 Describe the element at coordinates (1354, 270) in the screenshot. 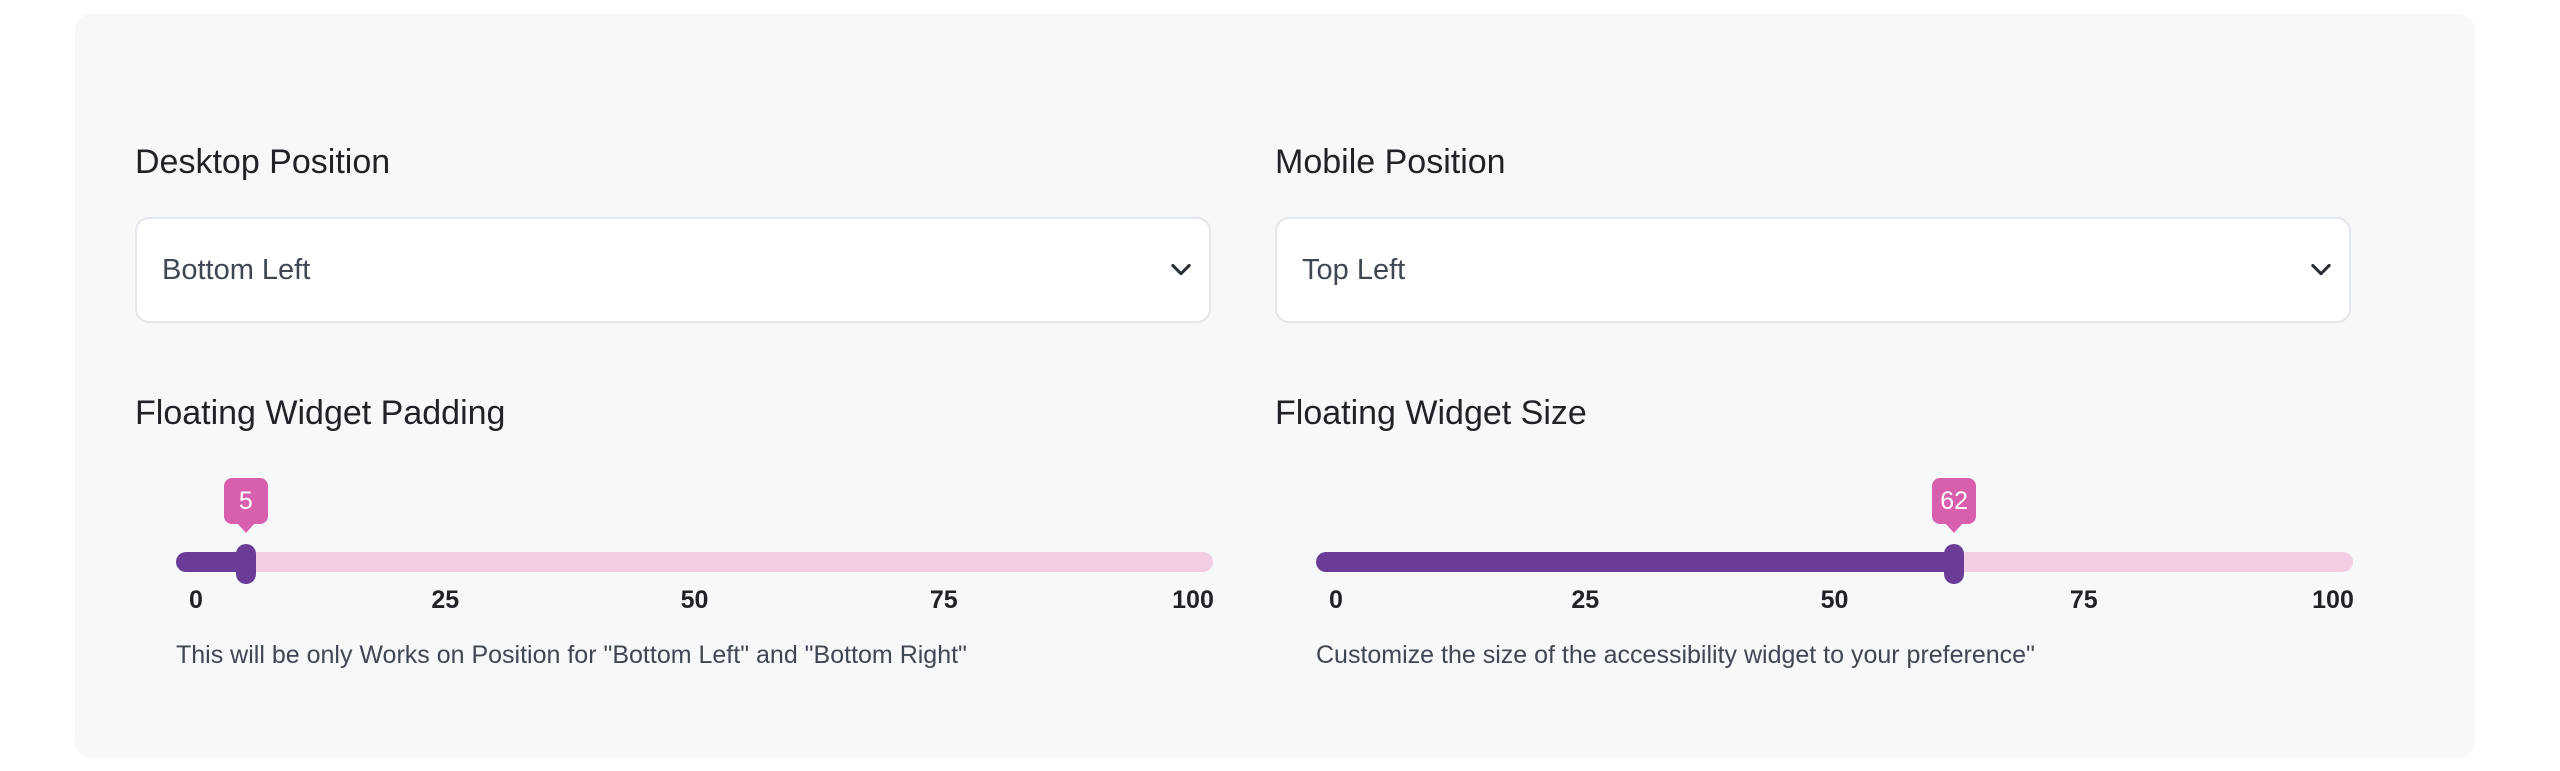

I see `mobile-position-value: Top Left` at that location.